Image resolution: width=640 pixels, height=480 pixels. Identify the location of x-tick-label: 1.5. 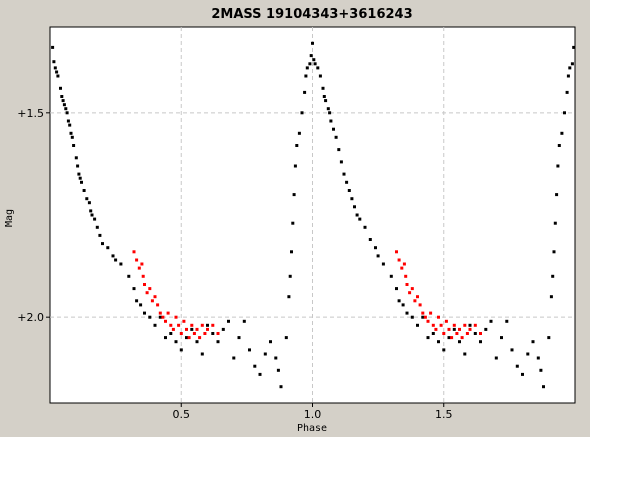
(444, 414).